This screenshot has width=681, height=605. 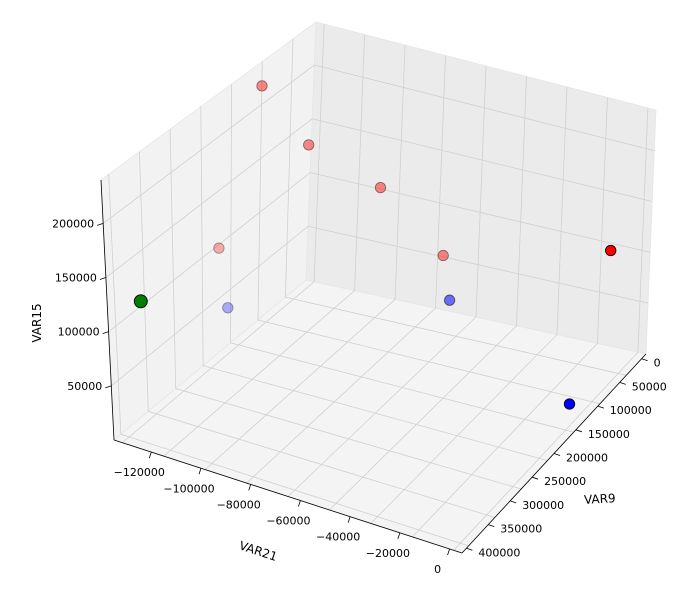 What do you see at coordinates (499, 552) in the screenshot?
I see `x-tick-label: 400000` at bounding box center [499, 552].